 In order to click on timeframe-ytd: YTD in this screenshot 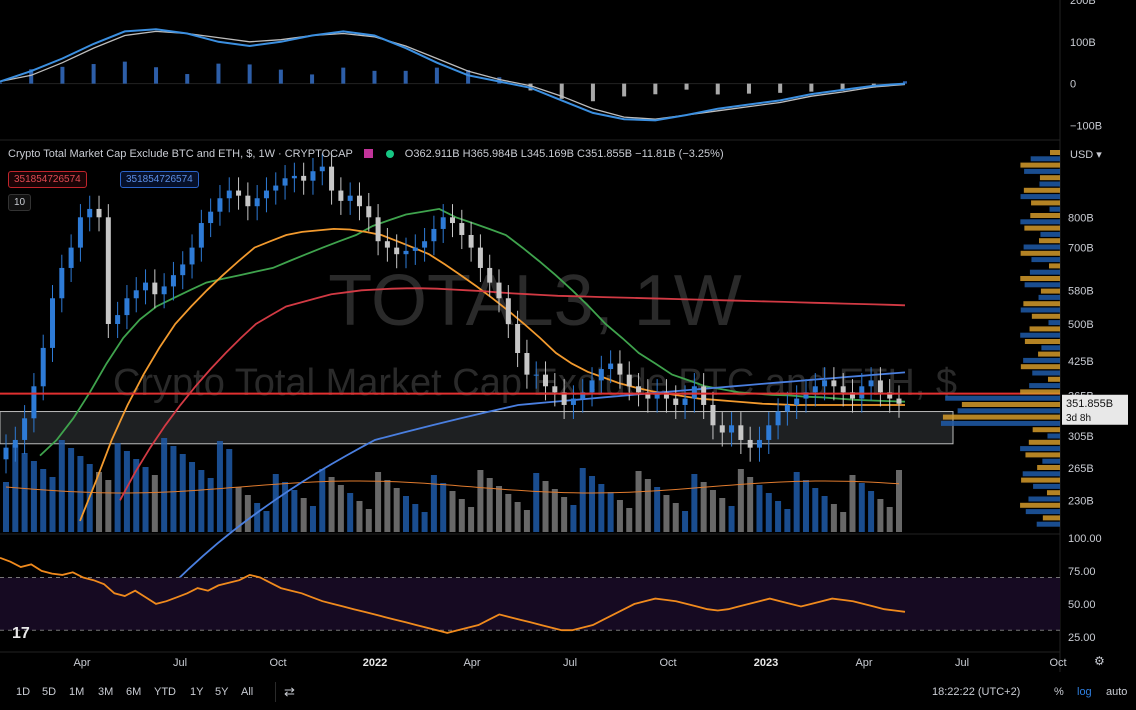, I will do `click(165, 692)`.